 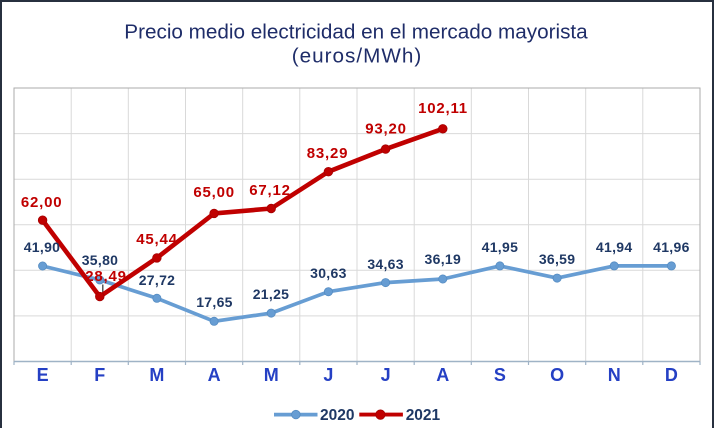 I want to click on svg-text: N, so click(x=614, y=375).